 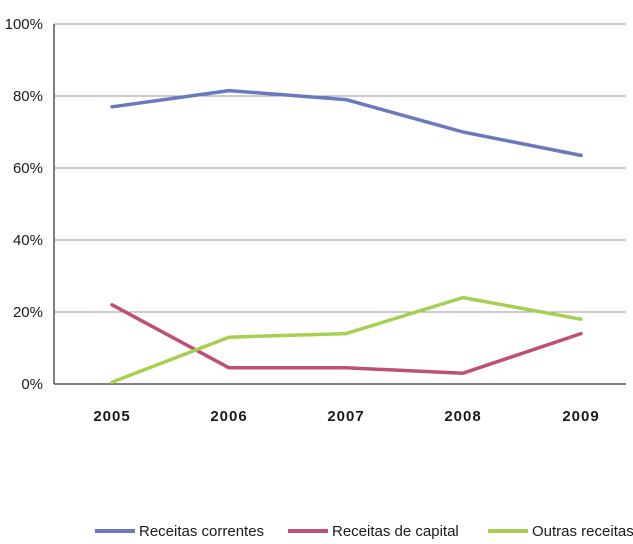 I want to click on y-tick-label: 0%, so click(x=32, y=384).